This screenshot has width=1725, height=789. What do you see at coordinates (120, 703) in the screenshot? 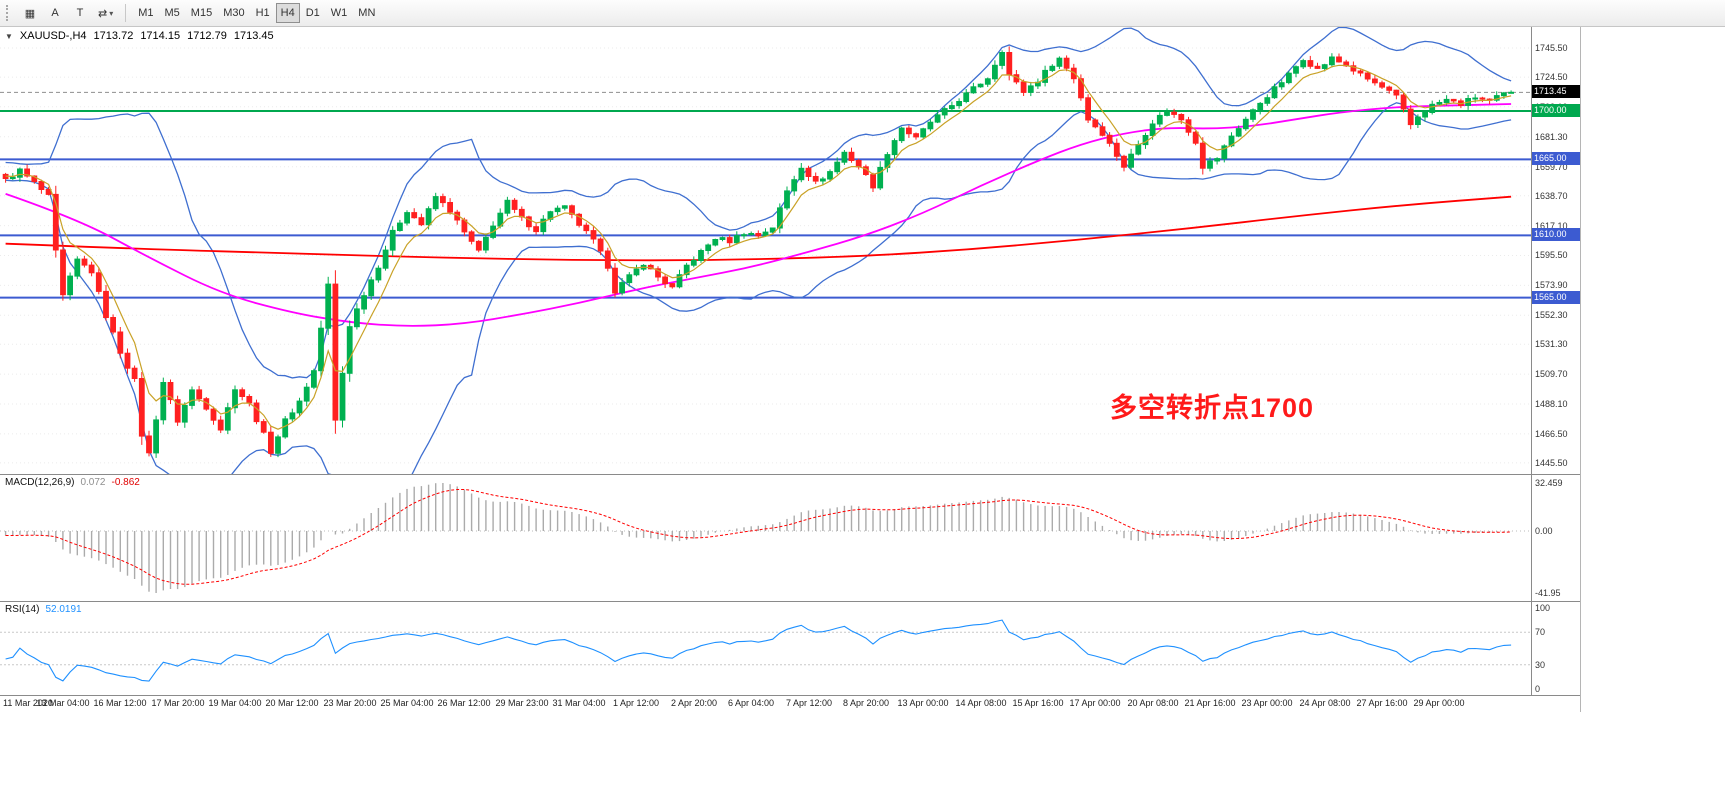
I see `time-label: 16 Mar 12:00` at bounding box center [120, 703].